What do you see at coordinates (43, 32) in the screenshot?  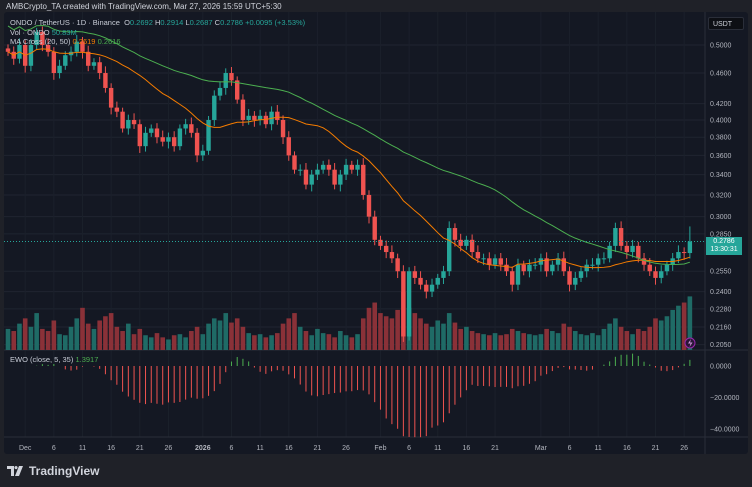 I see `volume-legend: Vol · ONDO 50.83M` at bounding box center [43, 32].